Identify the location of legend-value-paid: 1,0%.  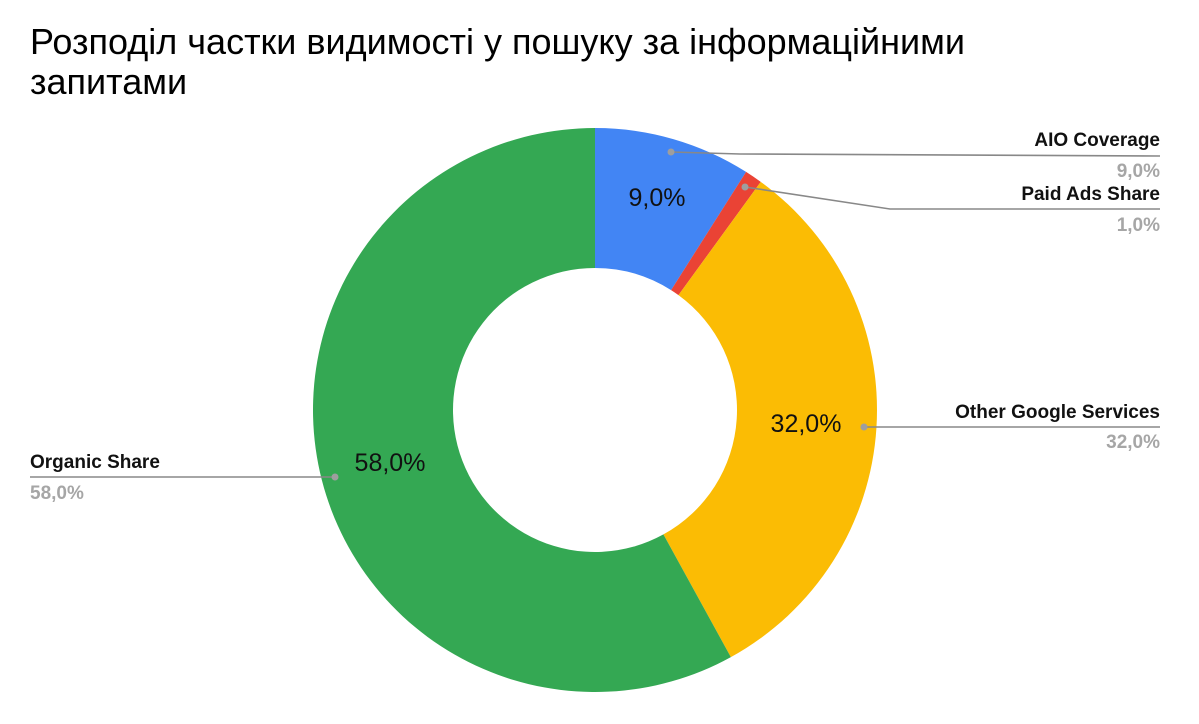
(1138, 225).